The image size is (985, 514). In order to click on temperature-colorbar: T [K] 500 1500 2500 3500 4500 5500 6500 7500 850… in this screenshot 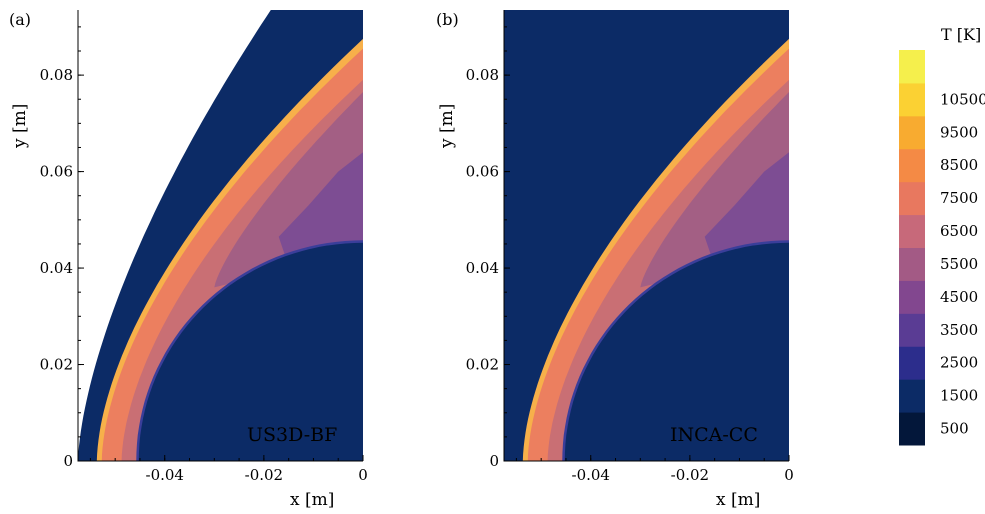, I will do `click(942, 235)`.